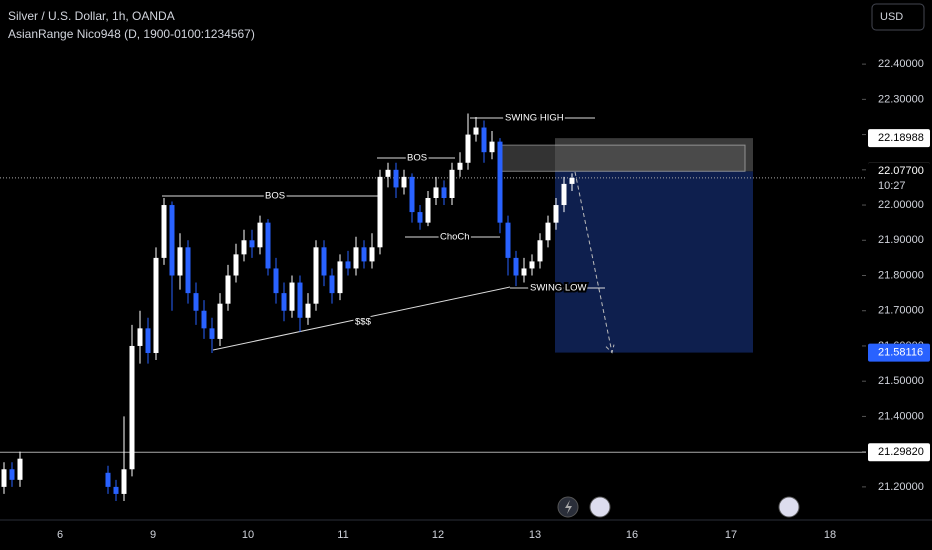 This screenshot has width=932, height=550. What do you see at coordinates (535, 535) in the screenshot?
I see `x-tick-label: 13` at bounding box center [535, 535].